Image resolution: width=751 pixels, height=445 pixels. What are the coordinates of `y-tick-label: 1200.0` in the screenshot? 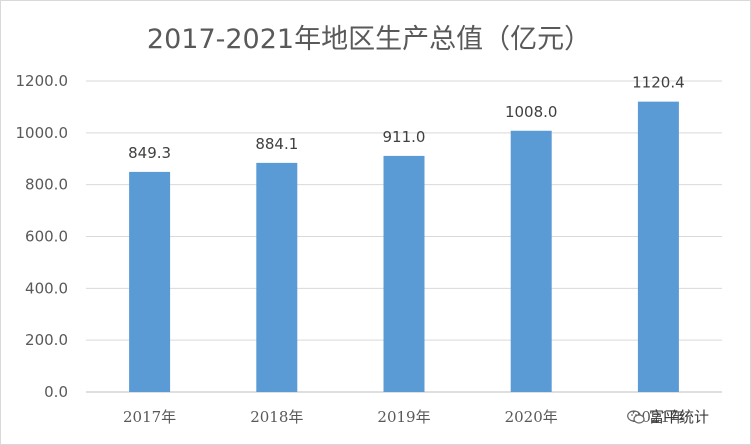 It's located at (42, 81).